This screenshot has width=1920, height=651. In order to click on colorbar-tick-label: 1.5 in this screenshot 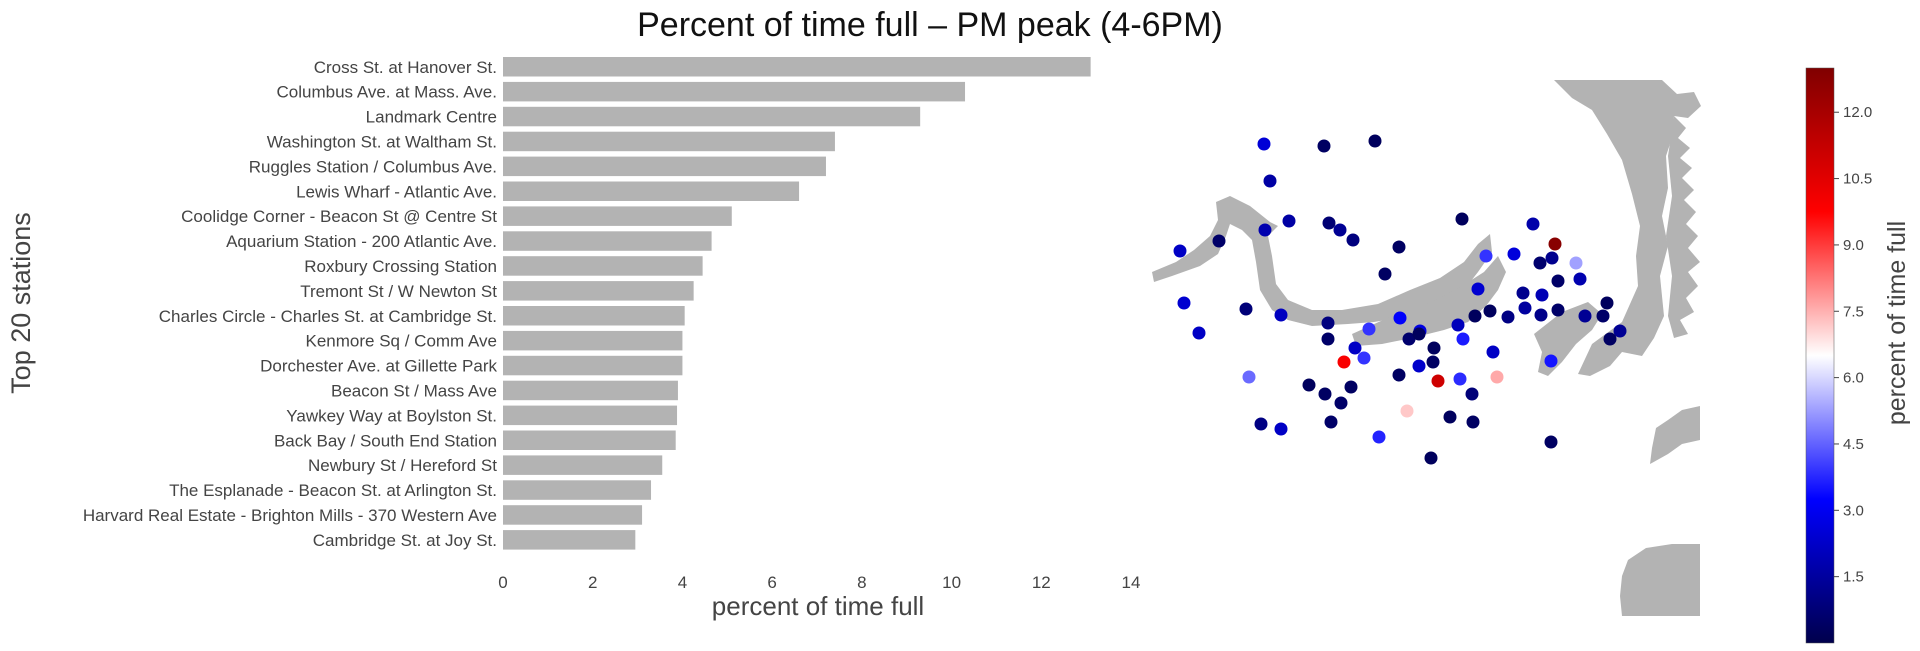, I will do `click(1853, 577)`.